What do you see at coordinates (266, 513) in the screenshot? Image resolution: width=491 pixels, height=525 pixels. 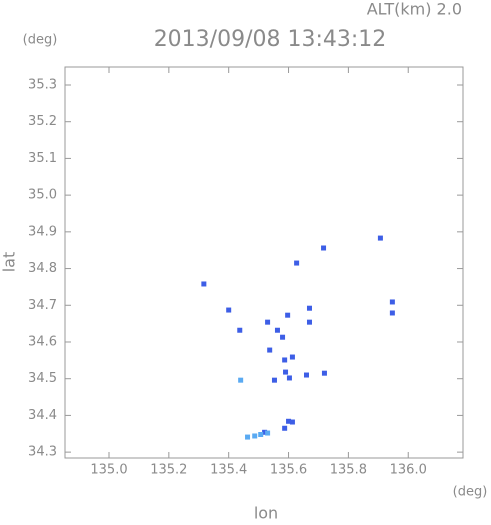 I see `x-axis-label: lon` at bounding box center [266, 513].